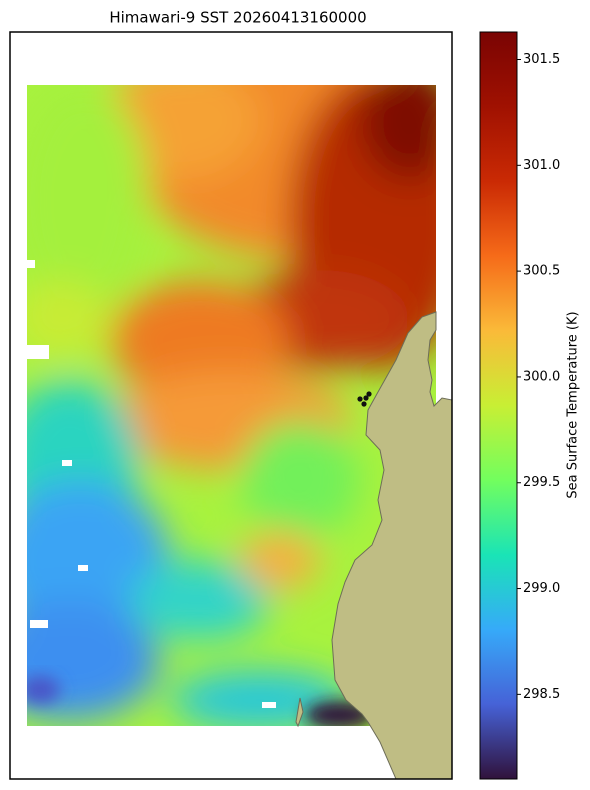 The height and width of the screenshot is (790, 590). I want to click on colorbar-tick-label: 299.5, so click(541, 482).